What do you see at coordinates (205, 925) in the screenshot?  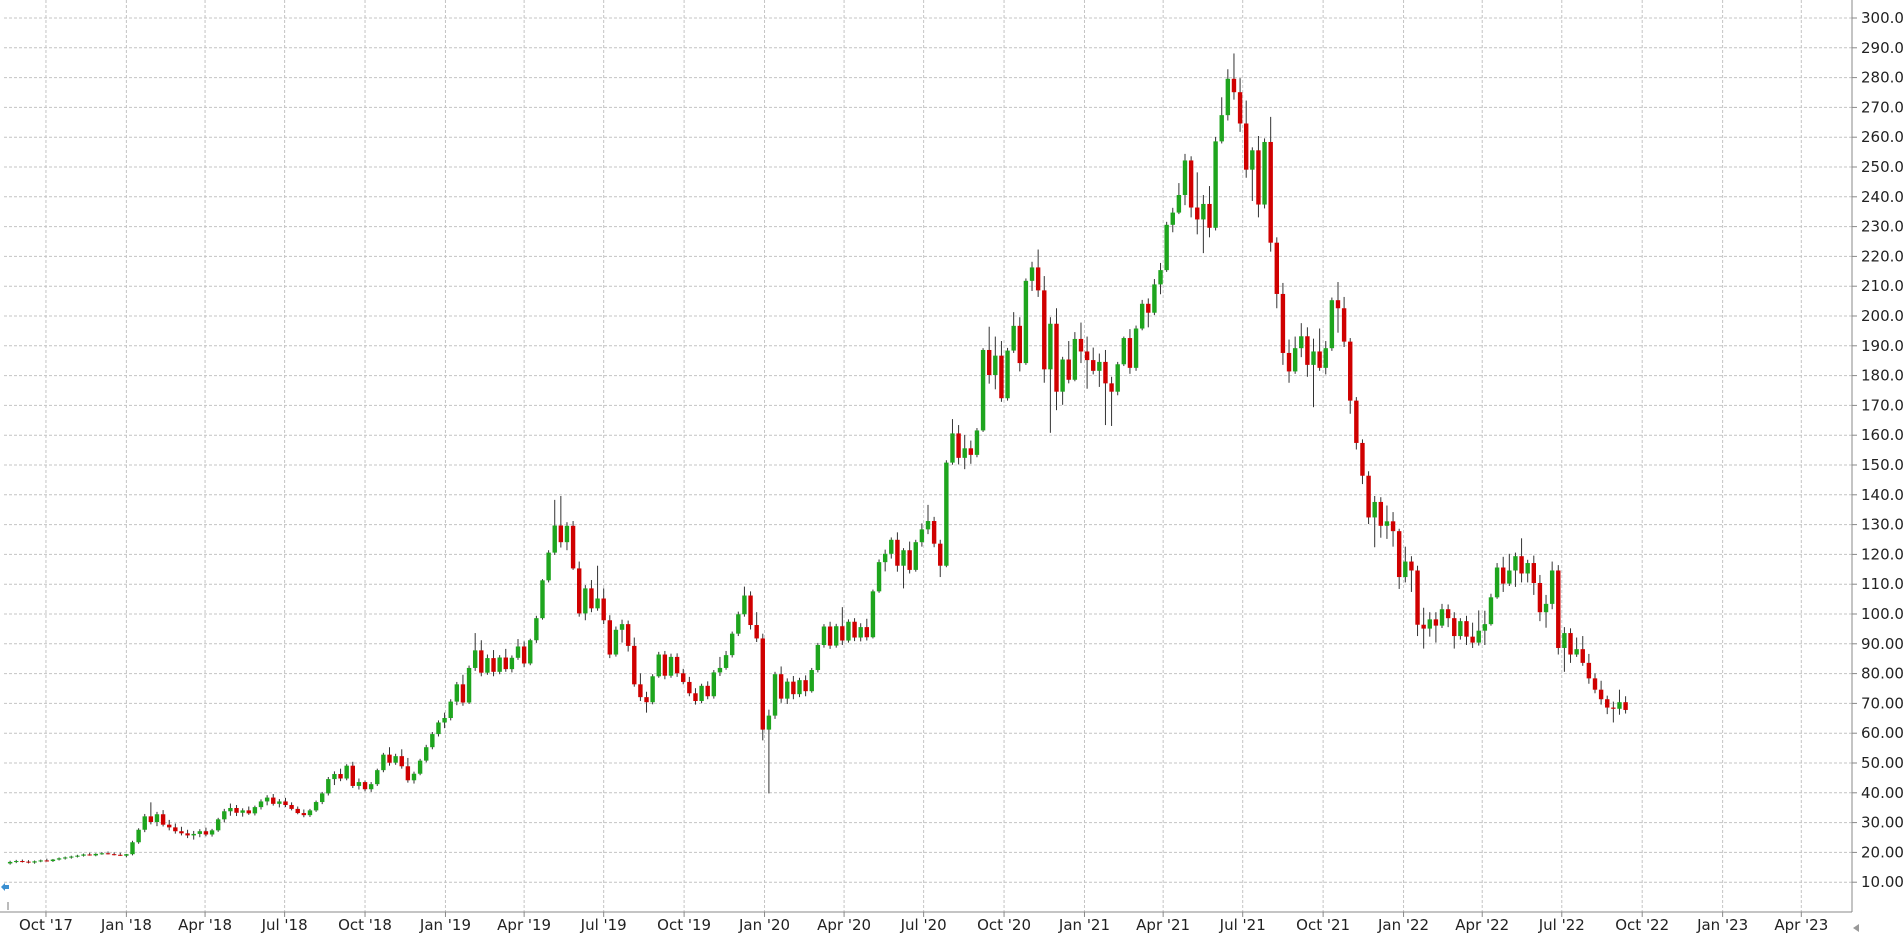 I see `x-tick-label: Apr '18` at bounding box center [205, 925].